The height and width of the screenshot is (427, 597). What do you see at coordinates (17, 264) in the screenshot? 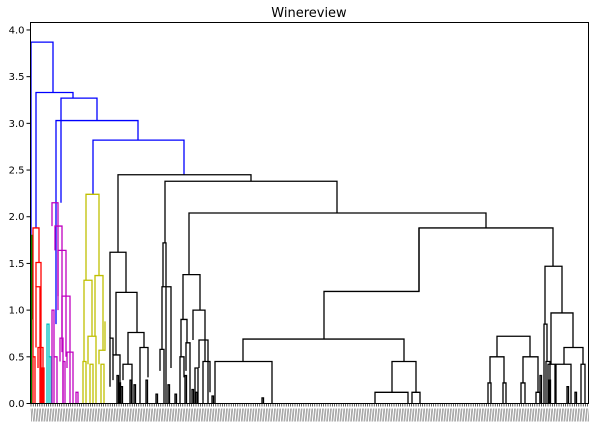
I see `y-tick-label: 1.5` at bounding box center [17, 264].